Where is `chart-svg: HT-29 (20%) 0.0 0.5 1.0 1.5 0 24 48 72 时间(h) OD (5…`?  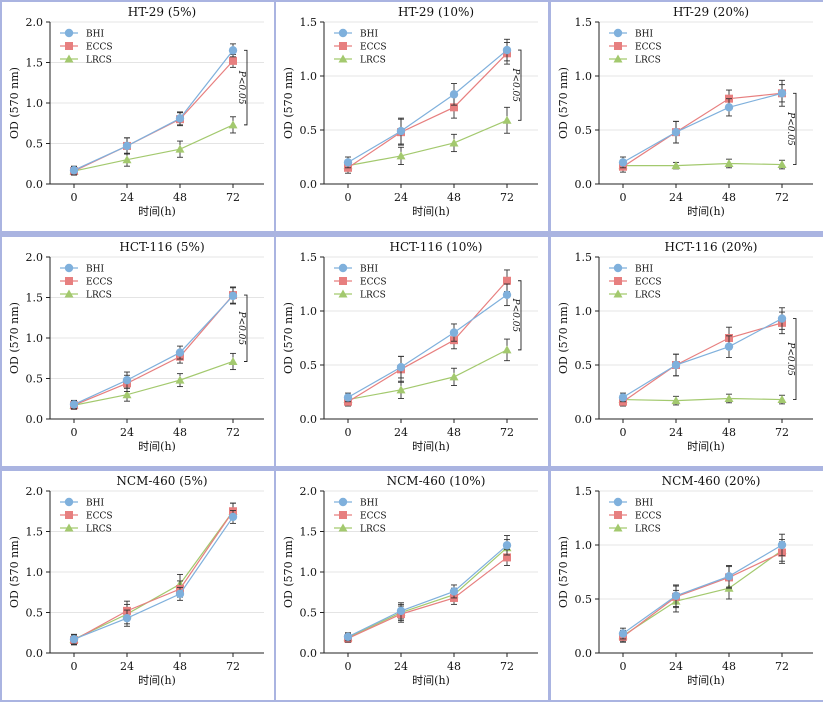
chart-svg: HT-29 (20%) 0.0 0.5 1.0 1.5 0 24 48 72 时间(h) OD (5… is located at coordinates (685, 111).